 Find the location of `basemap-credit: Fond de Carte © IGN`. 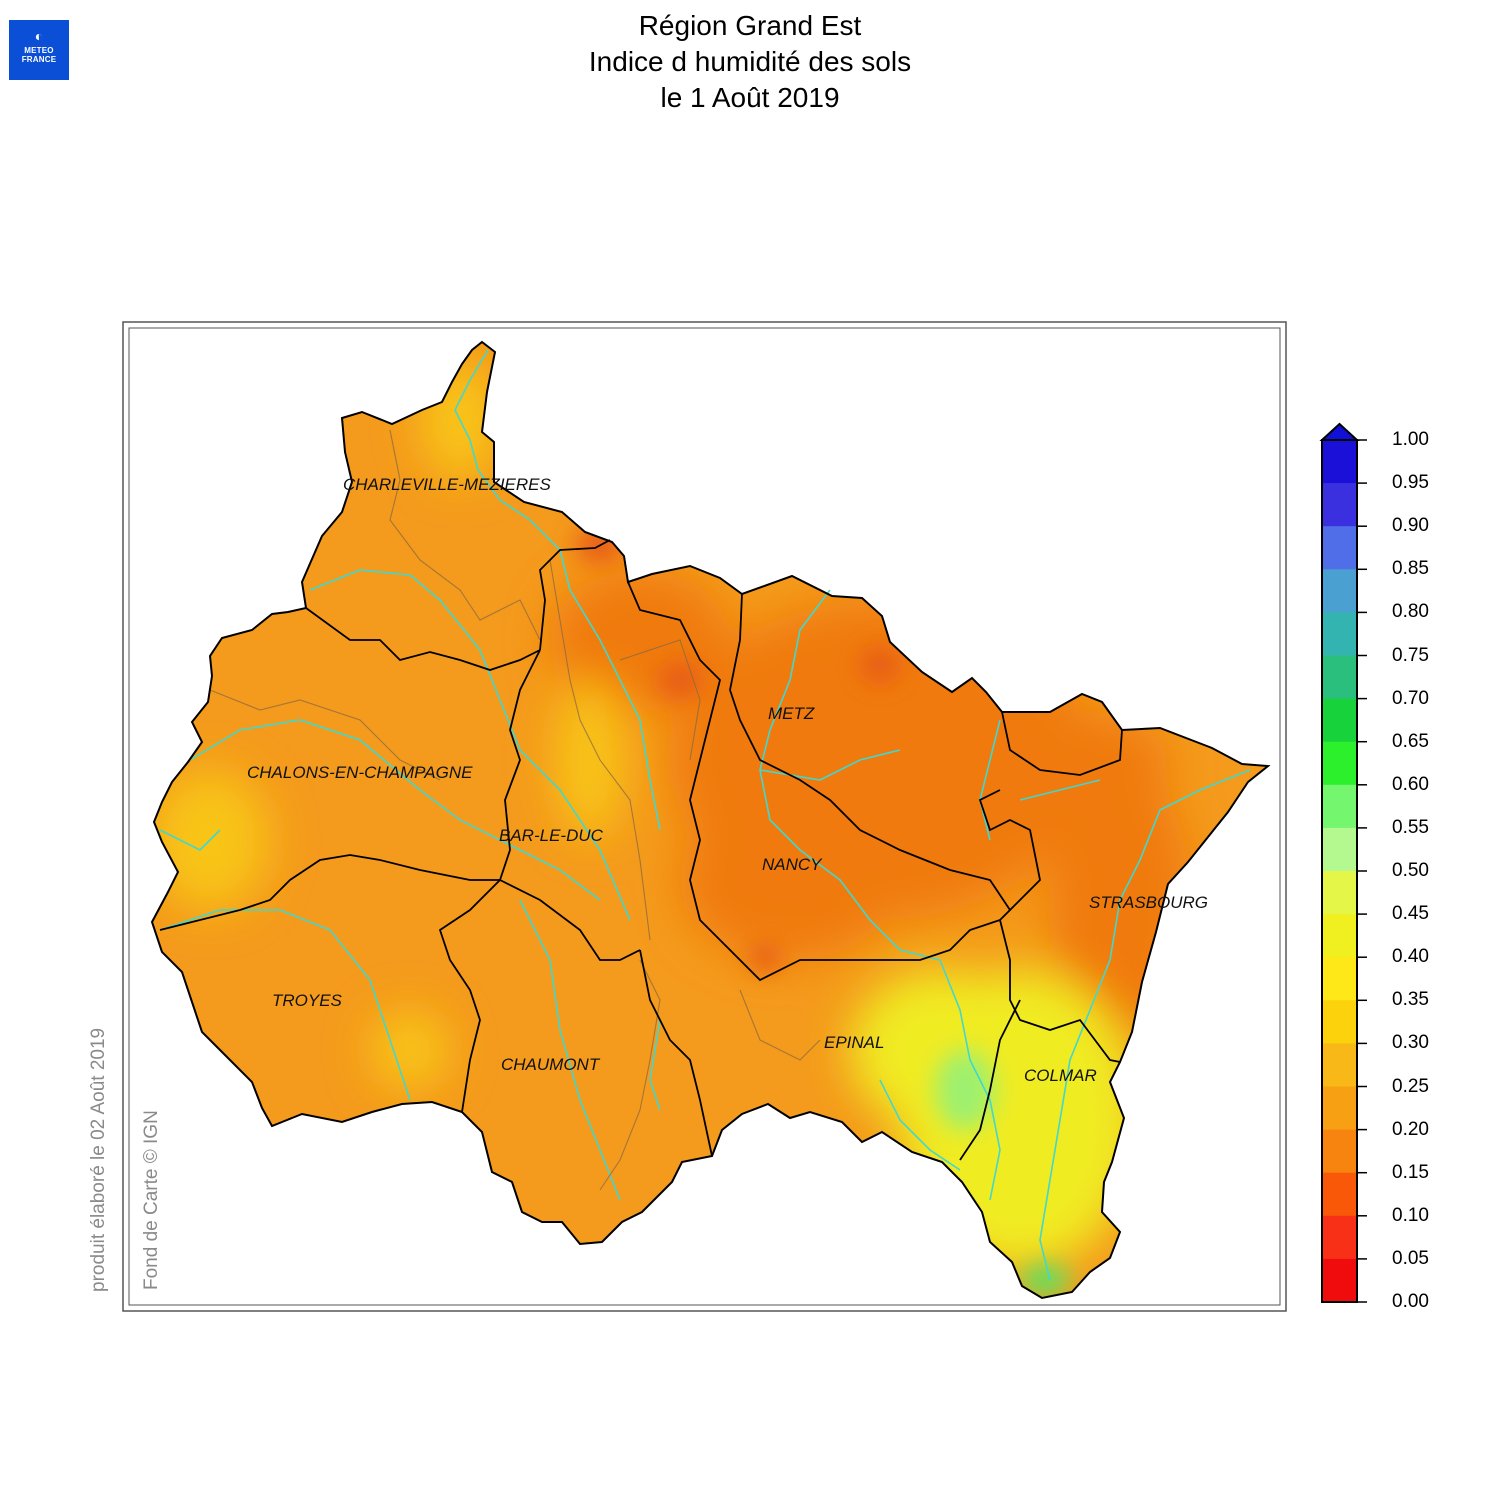

basemap-credit: Fond de Carte © IGN is located at coordinates (151, 1200).